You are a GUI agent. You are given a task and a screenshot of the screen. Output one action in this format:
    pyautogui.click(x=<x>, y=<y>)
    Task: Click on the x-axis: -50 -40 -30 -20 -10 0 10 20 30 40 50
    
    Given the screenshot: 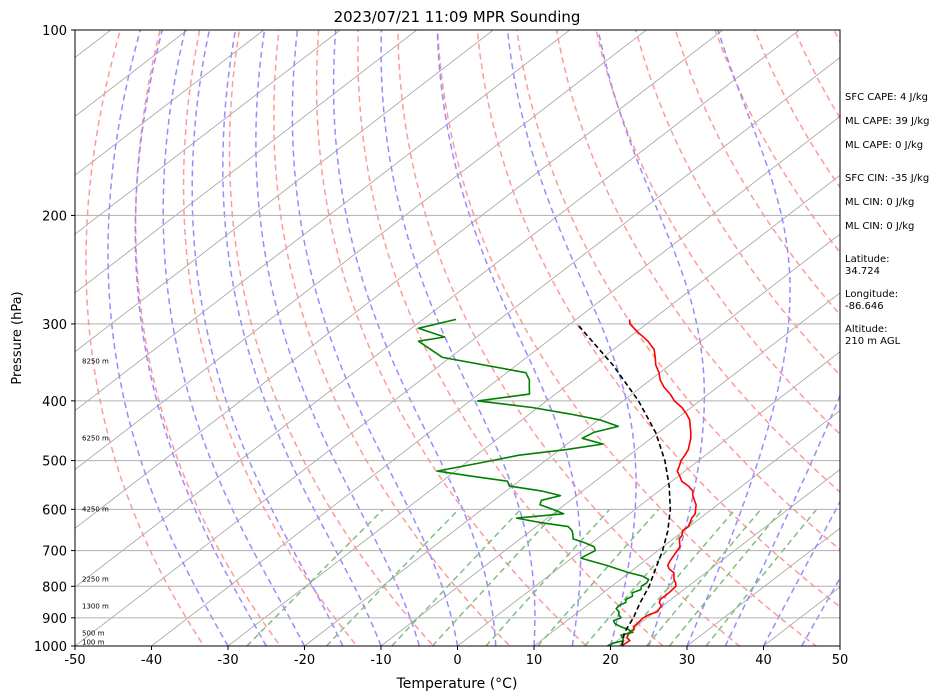 What is the action you would take?
    pyautogui.click(x=456, y=657)
    